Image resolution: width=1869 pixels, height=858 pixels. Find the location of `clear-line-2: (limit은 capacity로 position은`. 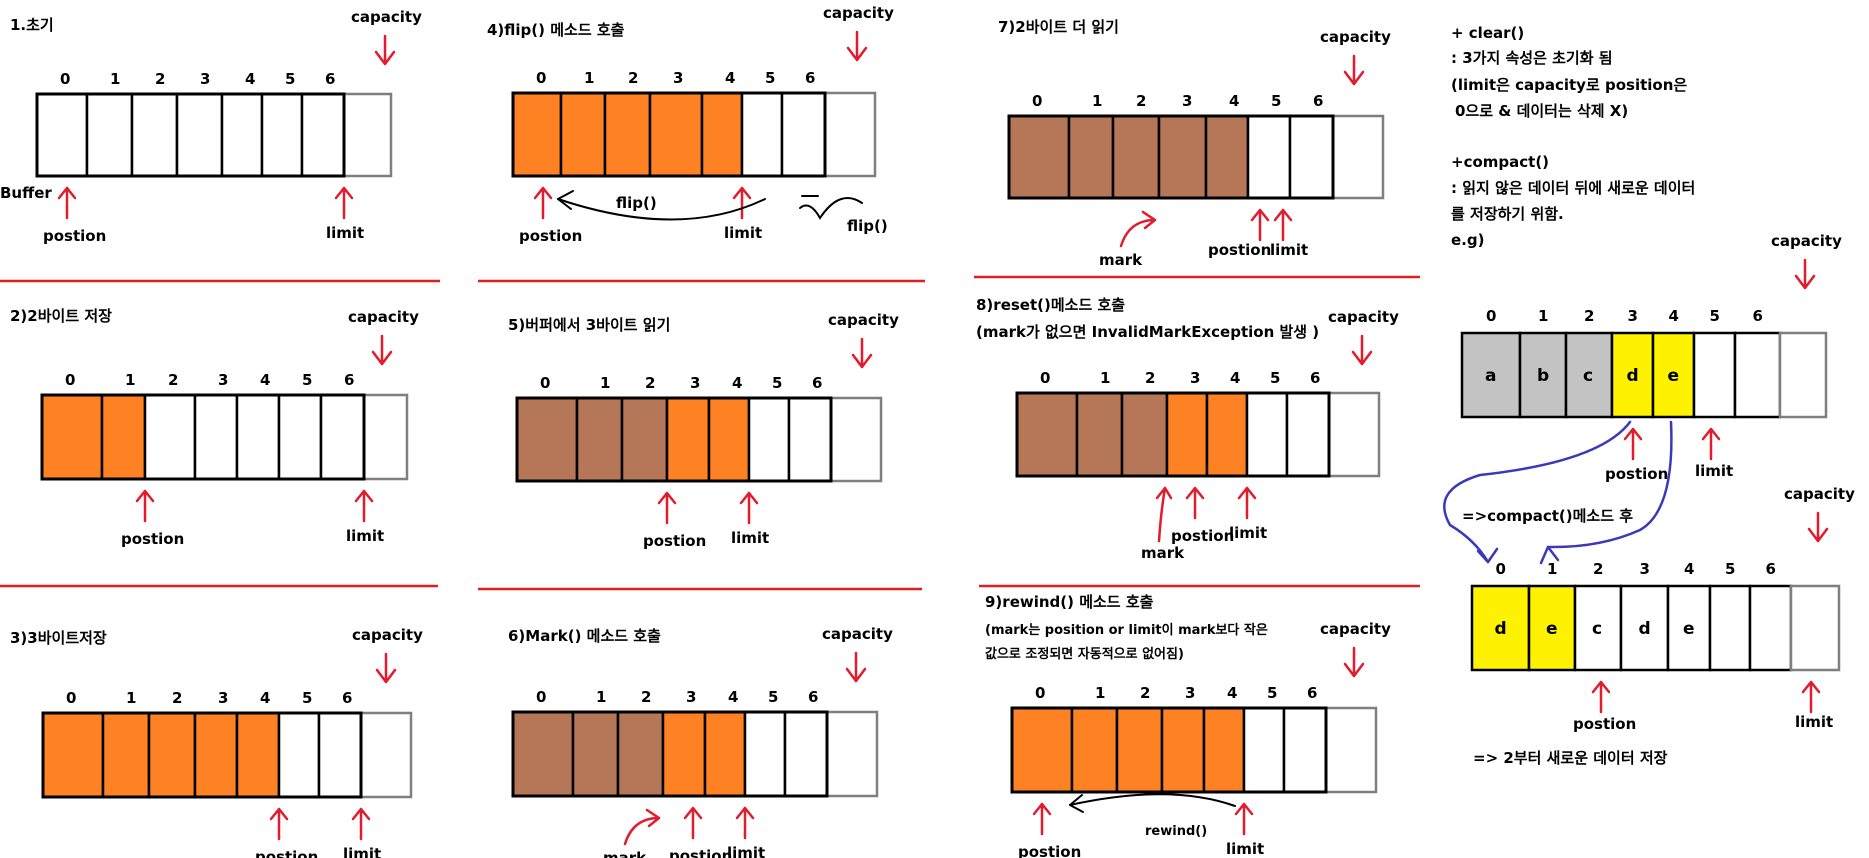

clear-line-2: (limit은 capacity로 position은 is located at coordinates (1569, 85).